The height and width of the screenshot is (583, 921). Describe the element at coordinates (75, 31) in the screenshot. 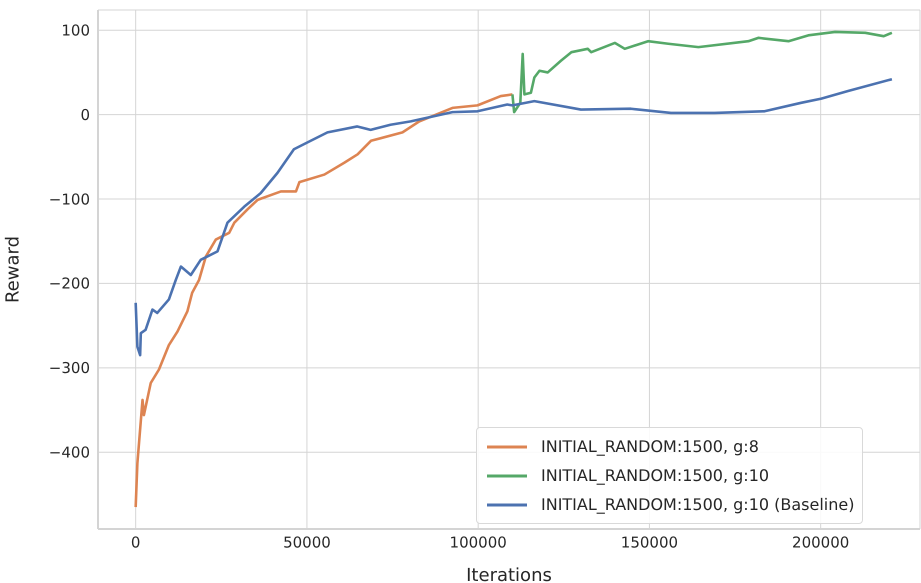

I see `y-tick-label: 100` at that location.